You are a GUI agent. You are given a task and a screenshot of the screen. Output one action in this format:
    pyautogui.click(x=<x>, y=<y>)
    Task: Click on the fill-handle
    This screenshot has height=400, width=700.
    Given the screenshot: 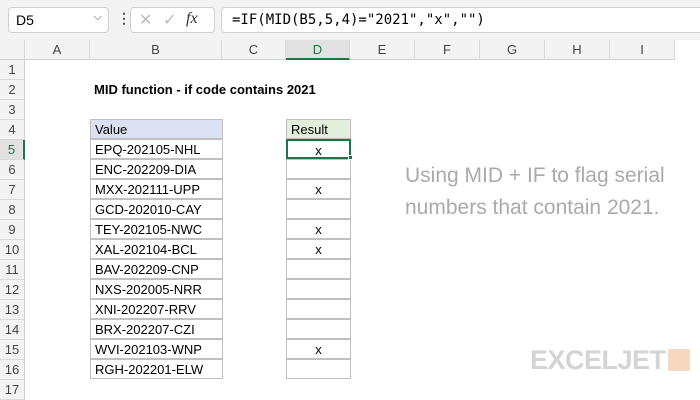 What is the action you would take?
    pyautogui.click(x=350, y=157)
    